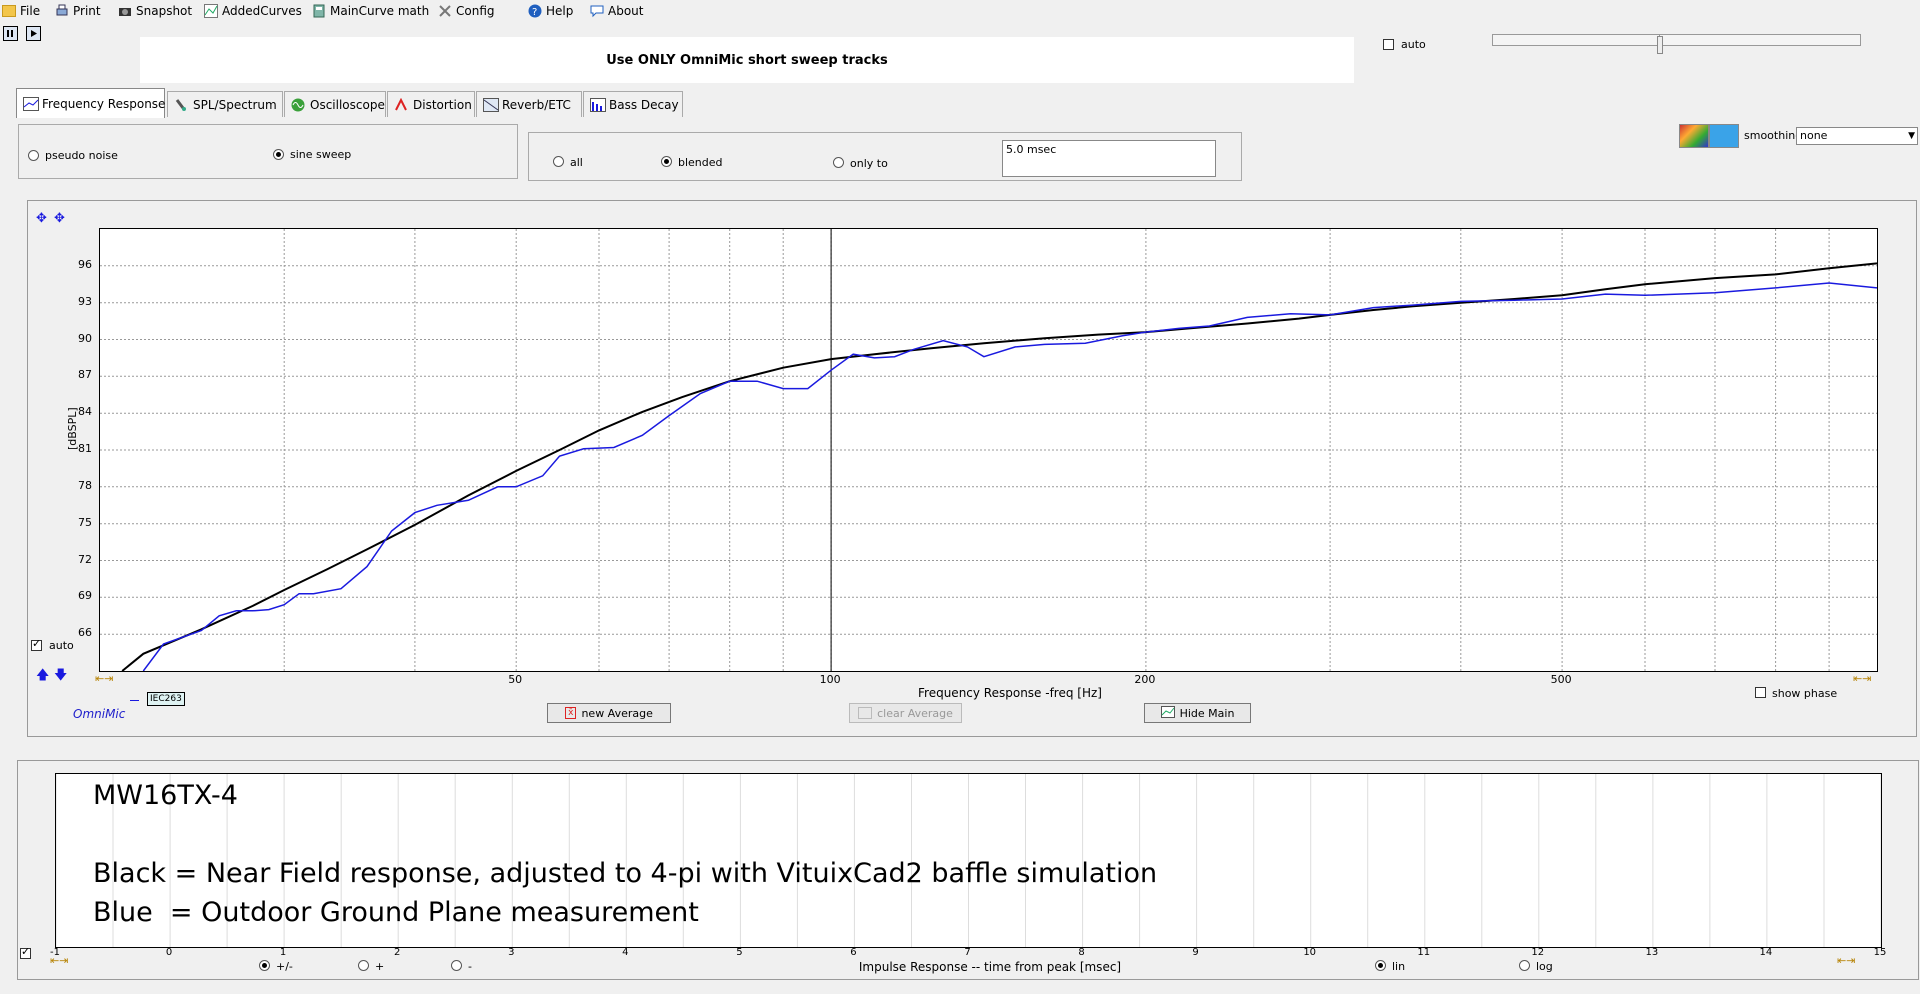 This screenshot has width=1920, height=994. What do you see at coordinates (43, 675) in the screenshot?
I see `scale-up-icon: 🡅` at bounding box center [43, 675].